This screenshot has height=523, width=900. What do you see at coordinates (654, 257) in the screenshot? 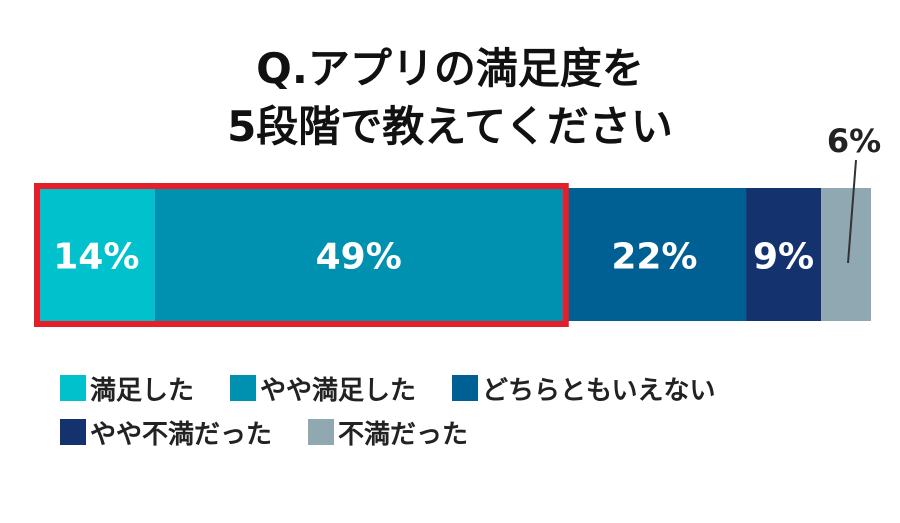
I see `bar-label-3: 22%` at bounding box center [654, 257].